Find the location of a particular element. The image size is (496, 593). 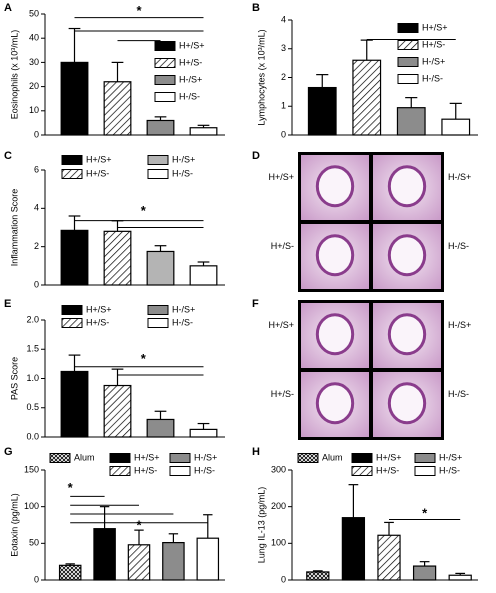

y-tick-label: 6 is located at coordinates (36, 169).